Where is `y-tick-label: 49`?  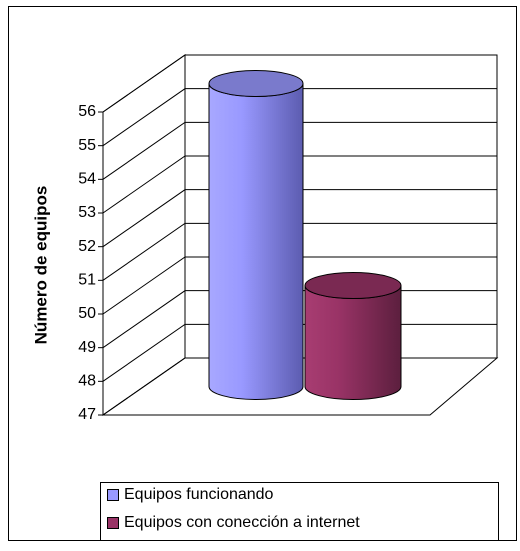 y-tick-label: 49 is located at coordinates (87, 347).